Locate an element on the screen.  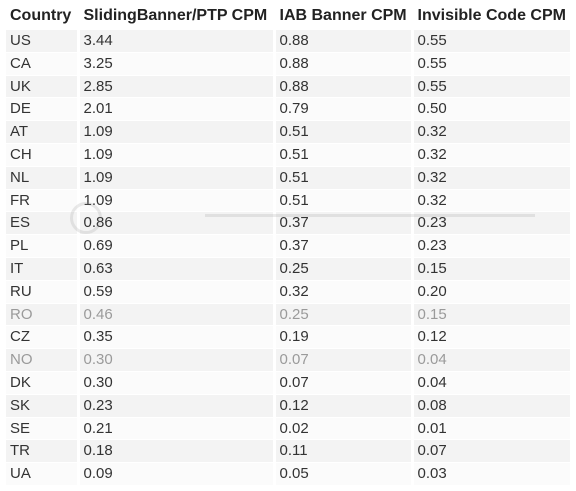
table-row: DE 2.01 0.79 0.50 is located at coordinates (288, 109).